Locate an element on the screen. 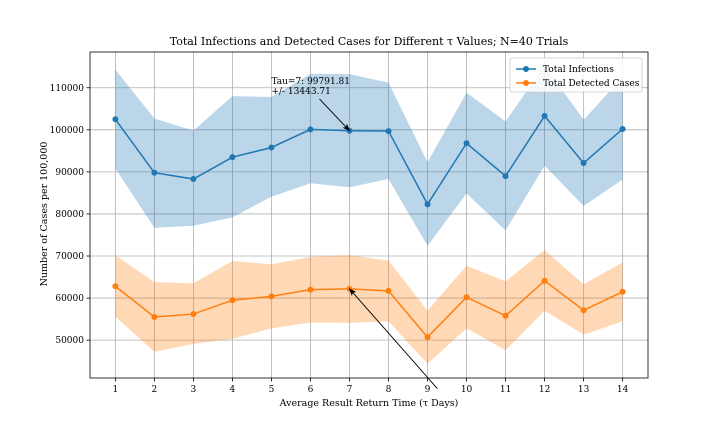  annotation-text-0: +/- 13443.71 is located at coordinates (300, 92).